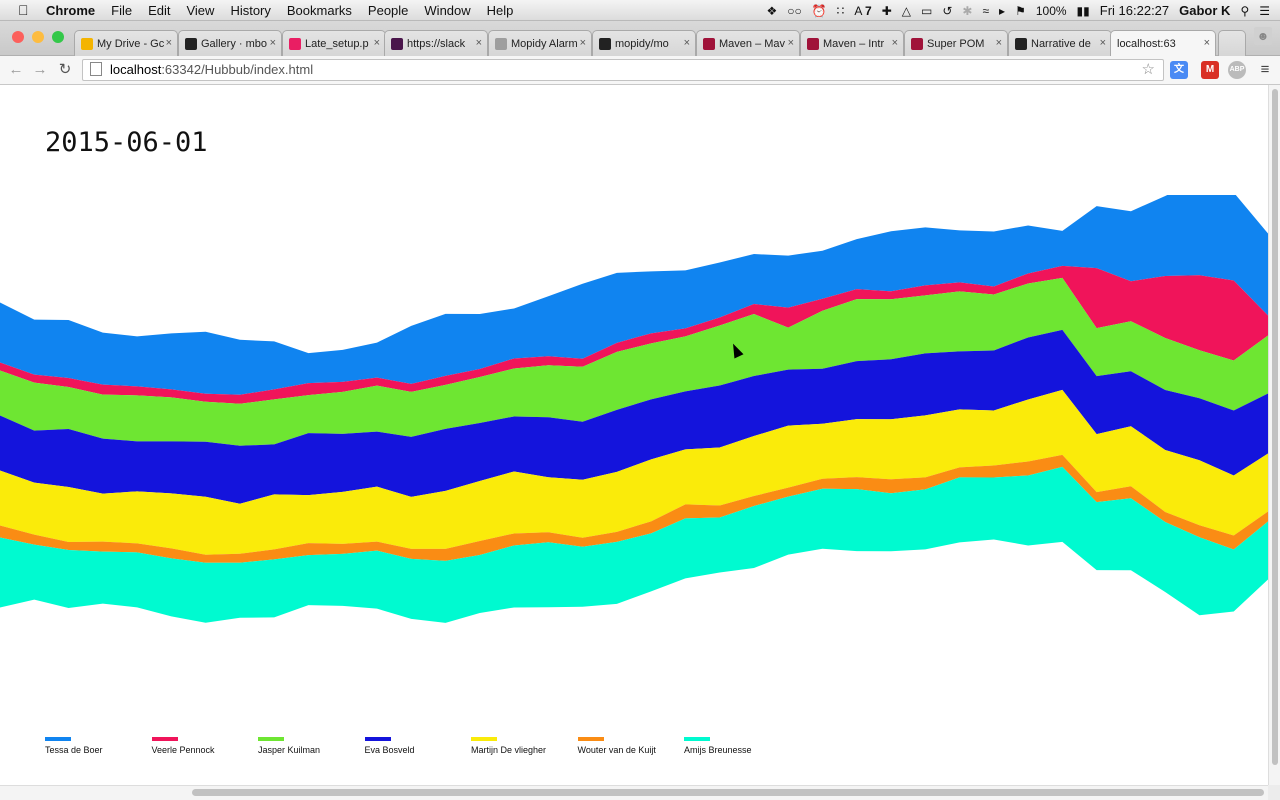  I want to click on adblock-icon: ABP, so click(1237, 70).